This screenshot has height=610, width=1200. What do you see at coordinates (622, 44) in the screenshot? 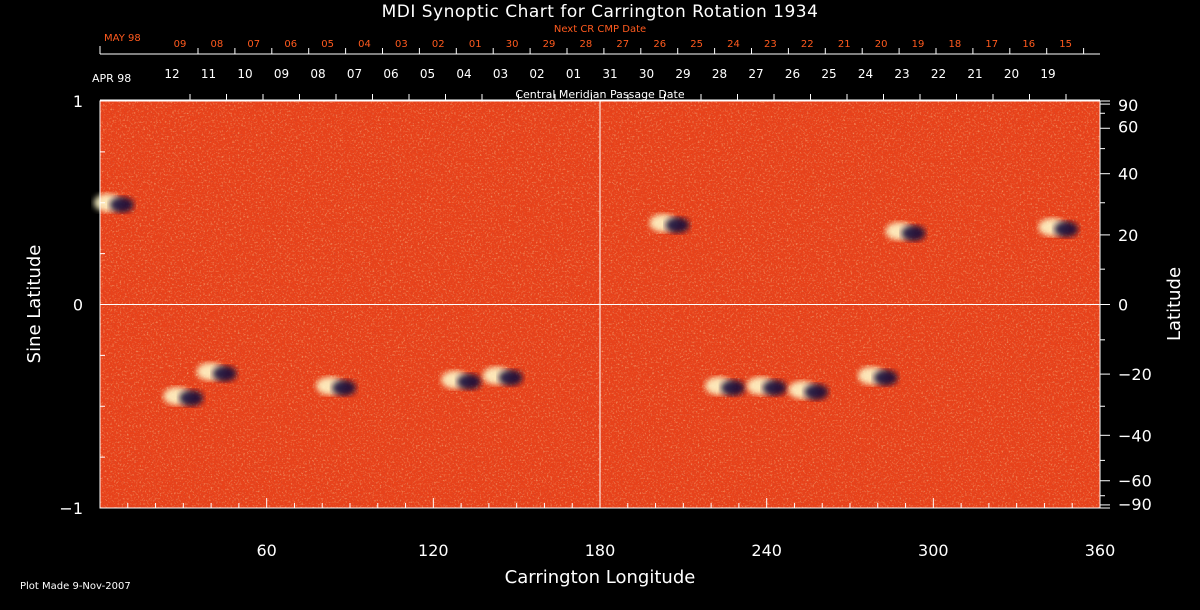
I see `next-cr-date-label: 27` at bounding box center [622, 44].